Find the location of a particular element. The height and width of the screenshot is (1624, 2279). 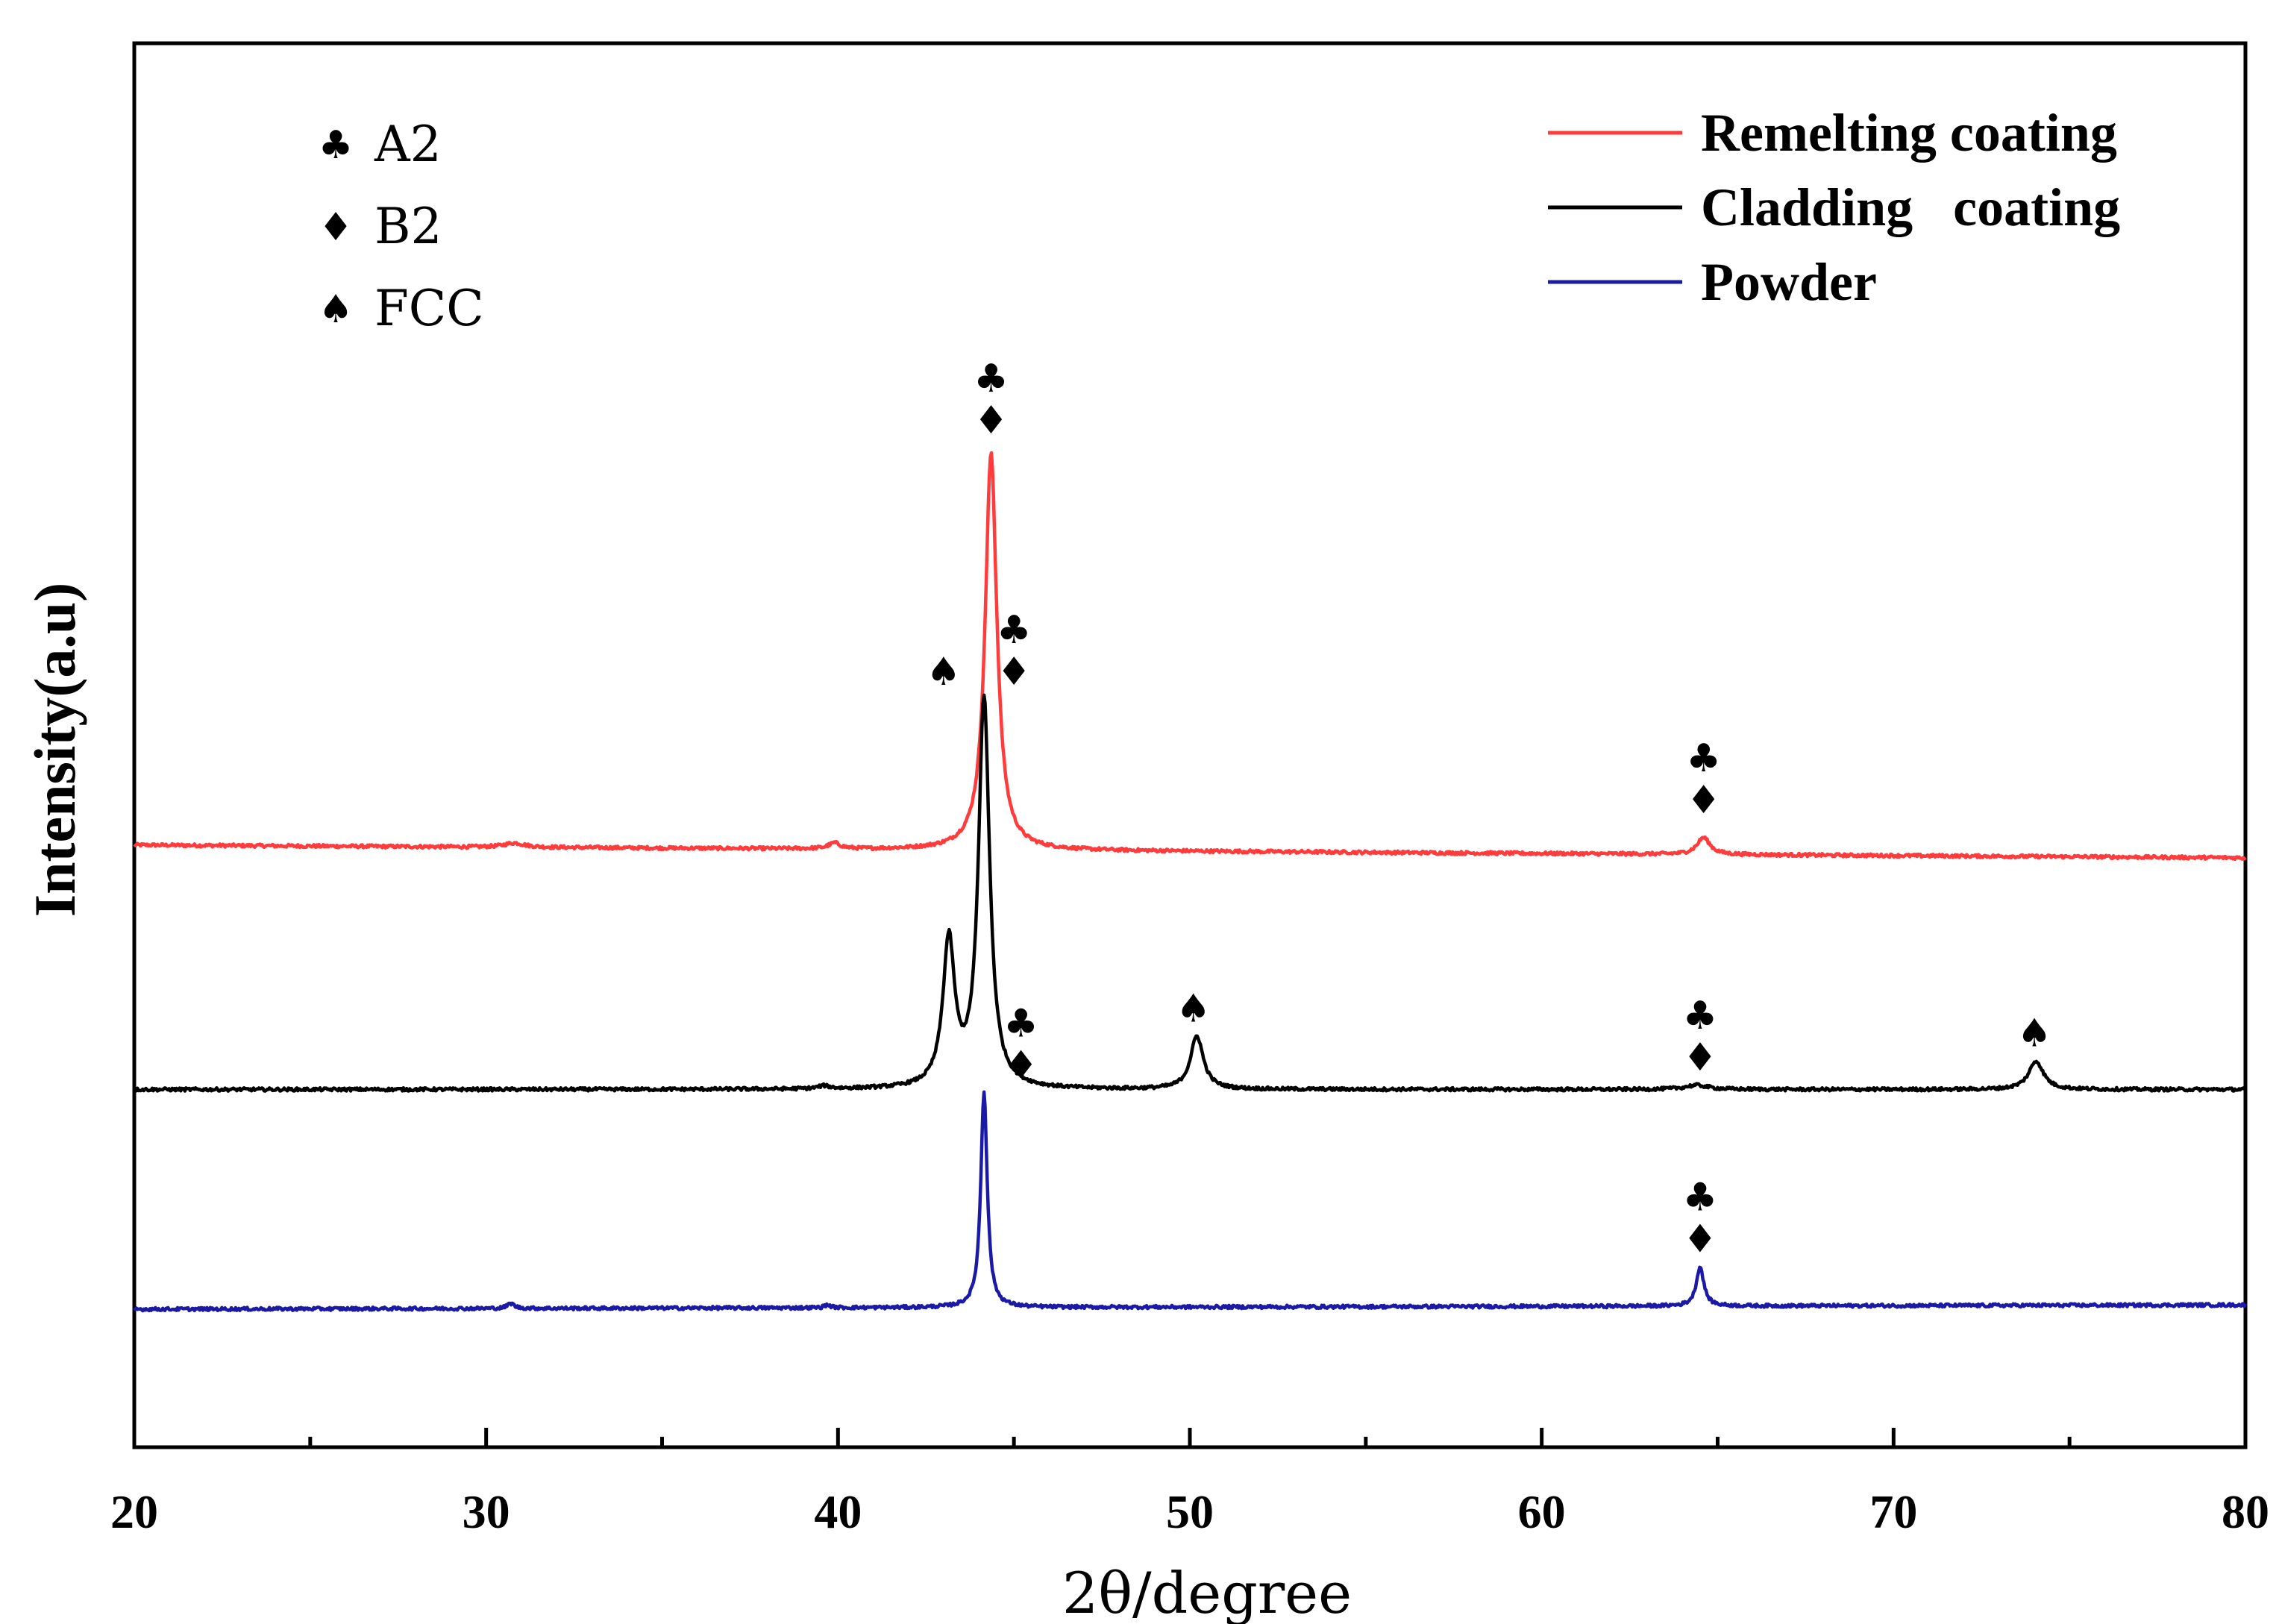

x-tick-label: 20 is located at coordinates (134, 1511).